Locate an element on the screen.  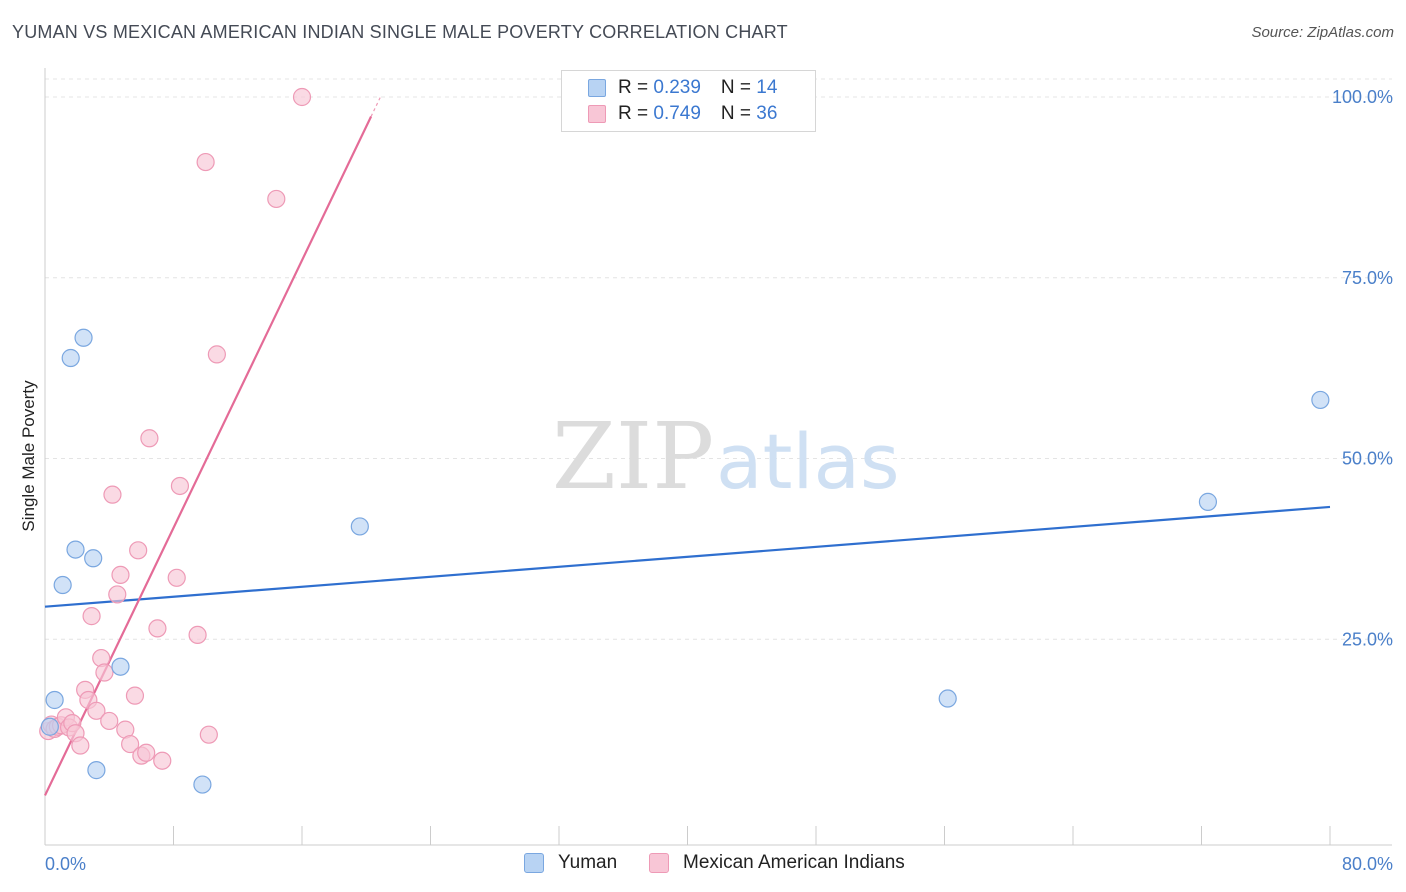
watermark: ZIP atlas is located at coordinates (726, 456).